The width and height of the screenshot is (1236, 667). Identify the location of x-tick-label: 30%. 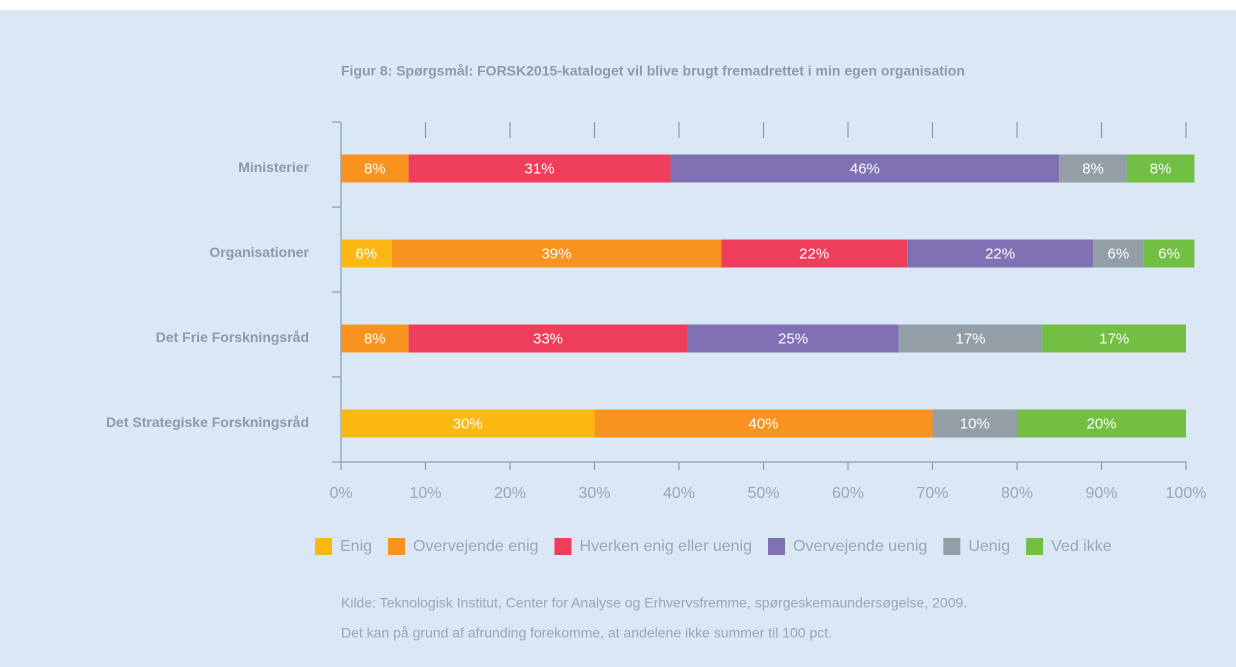
(594, 493).